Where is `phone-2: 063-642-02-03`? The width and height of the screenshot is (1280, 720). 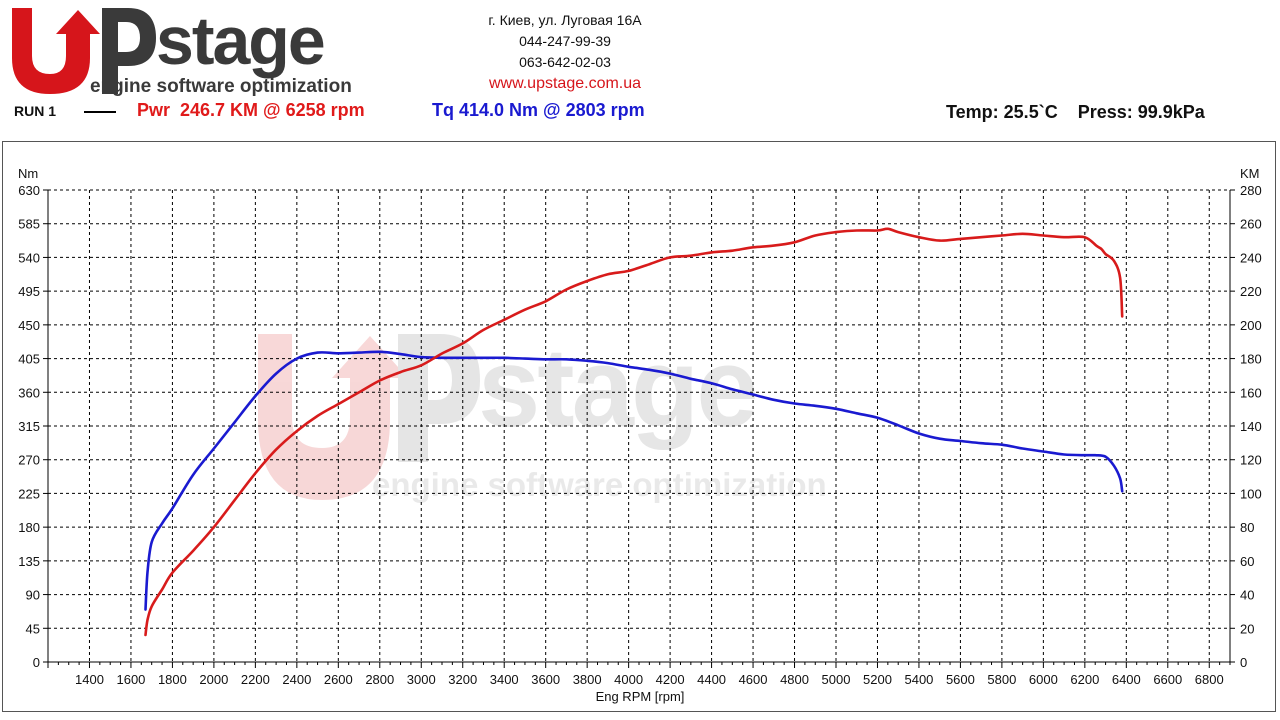
phone-2: 063-642-02-03 is located at coordinates (565, 62).